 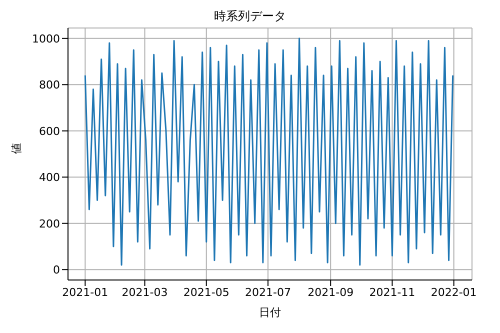 What do you see at coordinates (49, 85) in the screenshot?
I see `y-tick-label: 800` at bounding box center [49, 85].